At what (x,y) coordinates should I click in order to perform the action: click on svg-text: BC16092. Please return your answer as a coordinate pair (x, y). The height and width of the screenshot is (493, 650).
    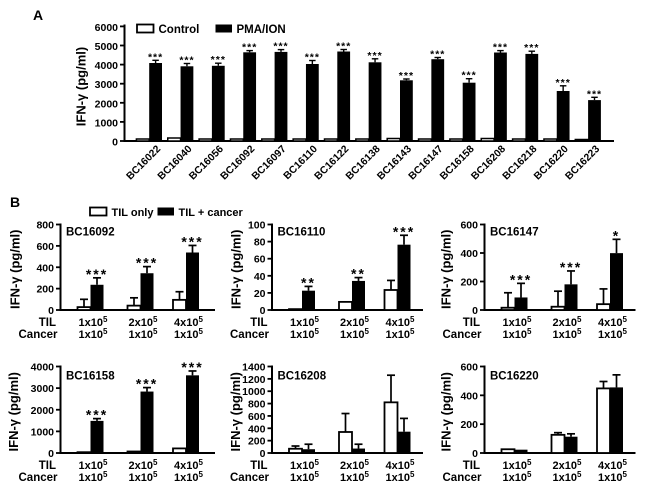
    Looking at the image, I should click on (90, 233).